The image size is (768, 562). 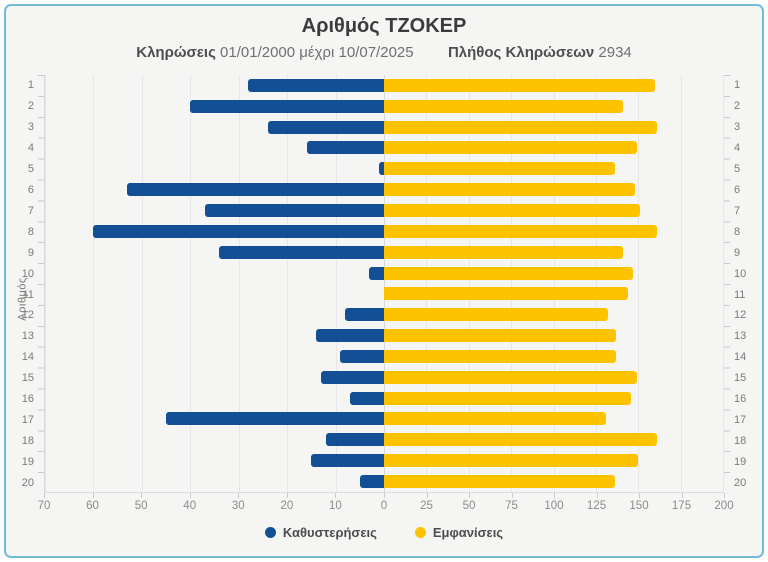 I want to click on chart-title: Αριθμός ΤΖΟΚΕΡ, so click(x=384, y=26).